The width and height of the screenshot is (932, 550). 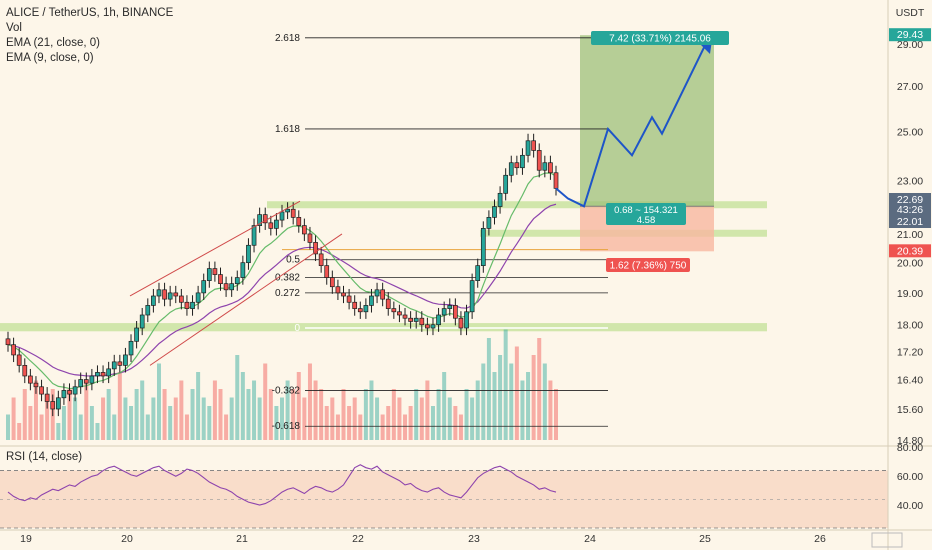 What do you see at coordinates (293, 260) in the screenshot?
I see `fib-label: 0.5` at bounding box center [293, 260].